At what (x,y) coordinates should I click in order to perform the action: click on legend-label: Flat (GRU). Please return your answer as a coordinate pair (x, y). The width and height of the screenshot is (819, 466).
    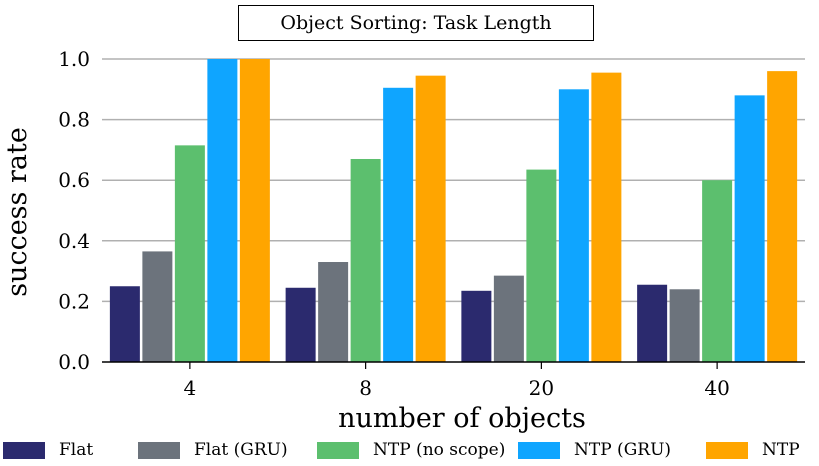
    Looking at the image, I should click on (241, 450).